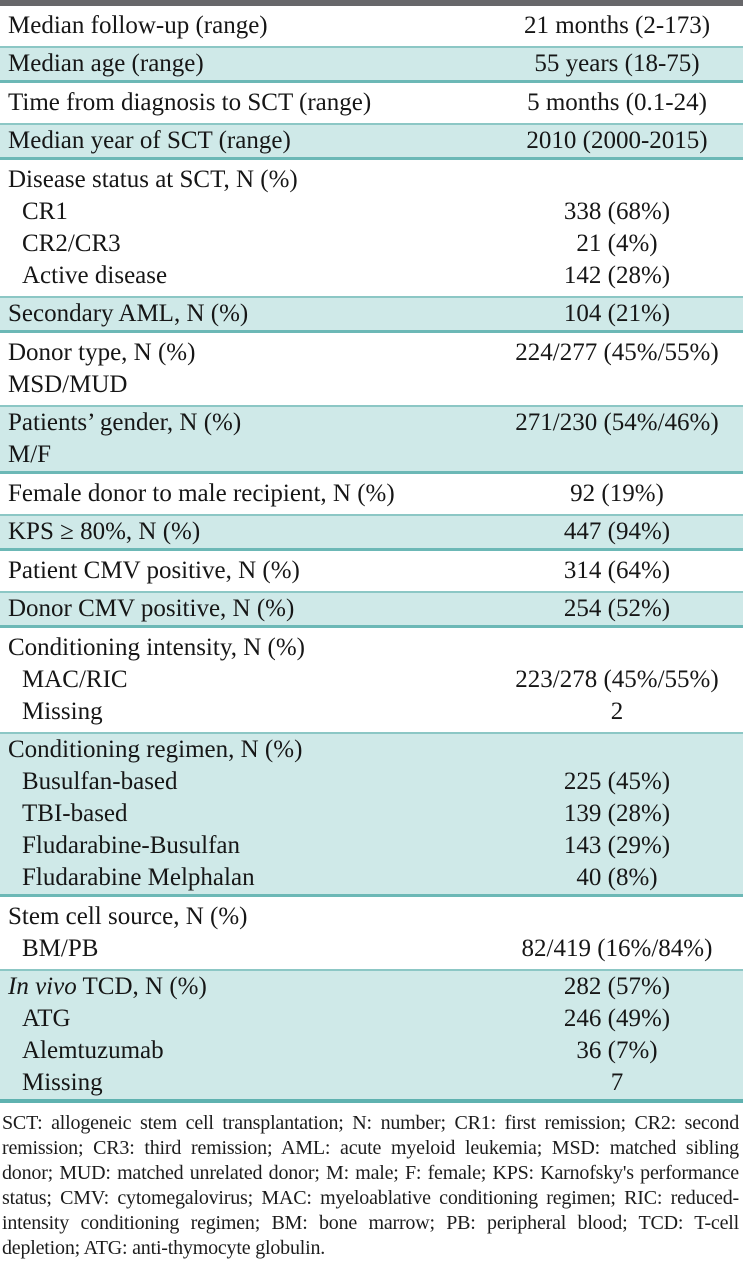 Image resolution: width=743 pixels, height=1280 pixels. I want to click on row-value: 5 months (0.1-24), so click(617, 102).